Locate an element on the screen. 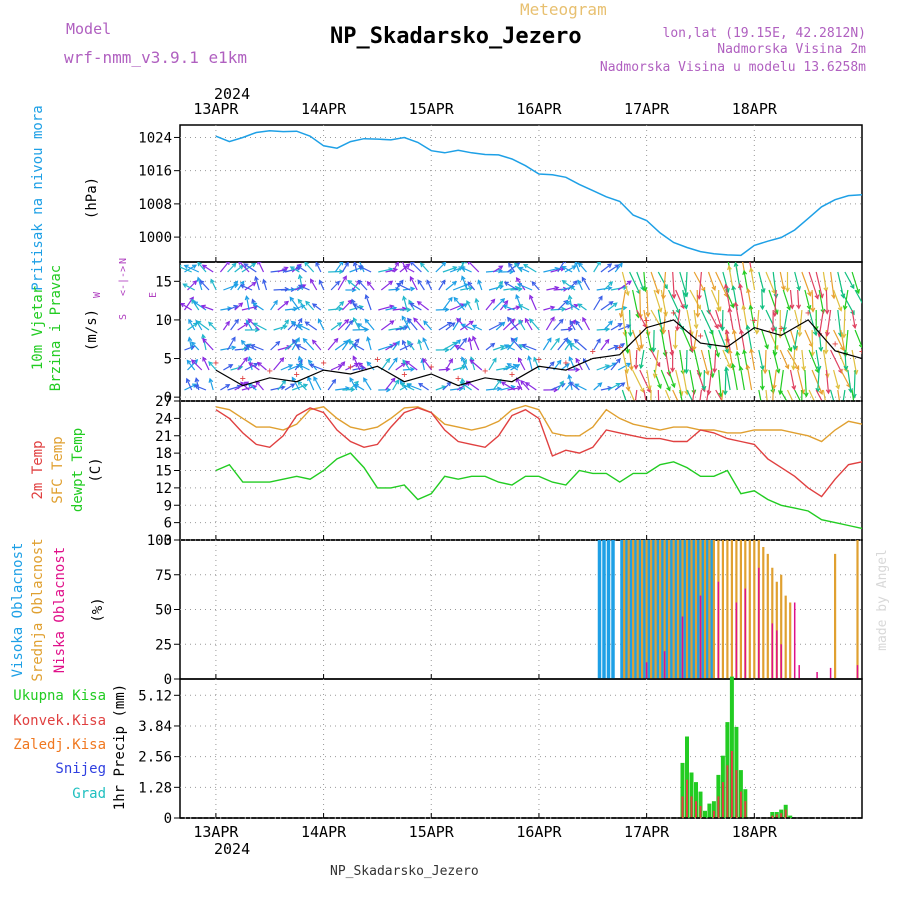  conv-precip-bar is located at coordinates (745, 809).